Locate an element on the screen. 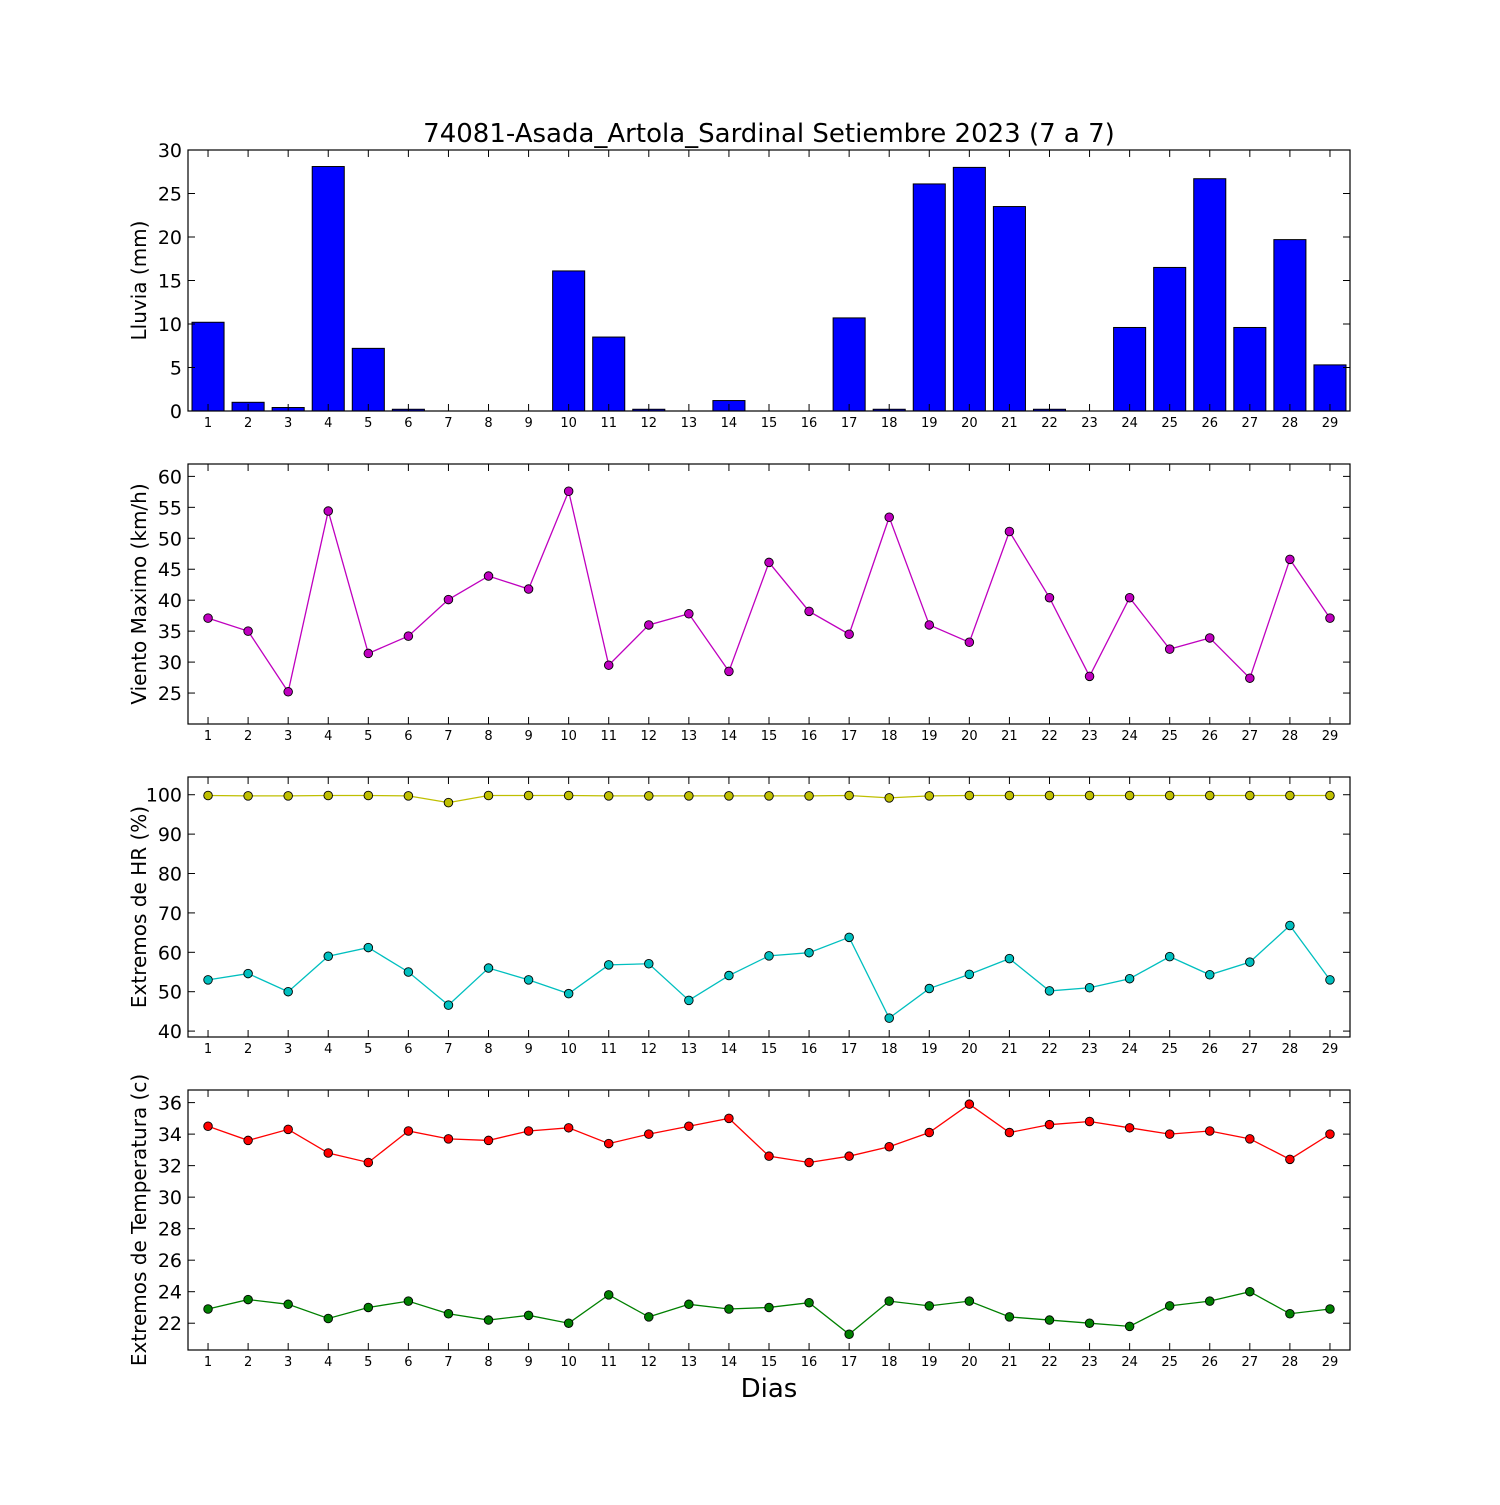 This screenshot has height=1505, width=1500. humidity-xtick-label: 27 is located at coordinates (1250, 1049).